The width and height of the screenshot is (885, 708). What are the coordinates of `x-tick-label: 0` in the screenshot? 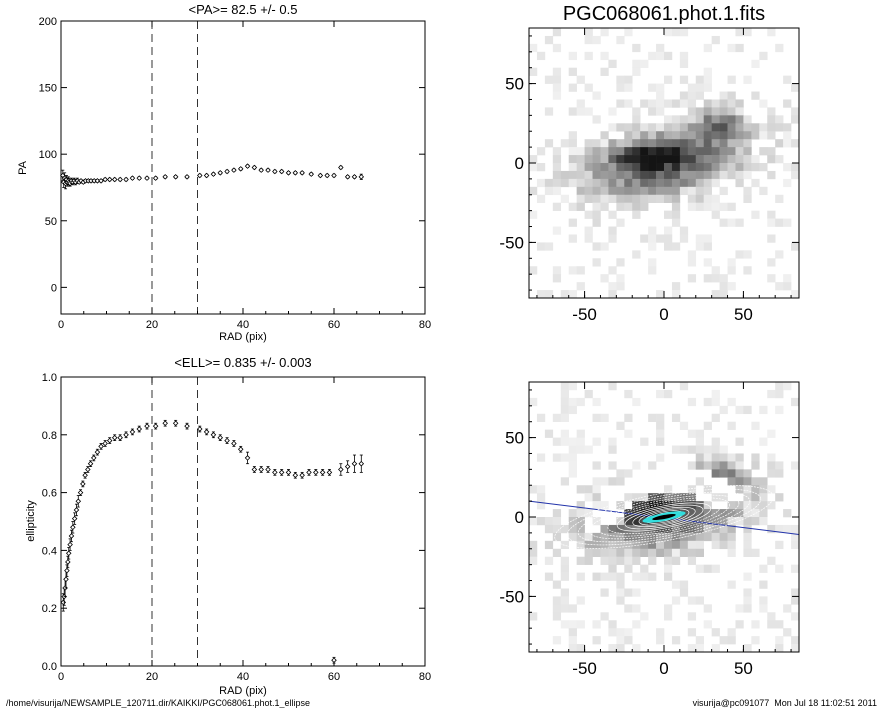 It's located at (663, 668).